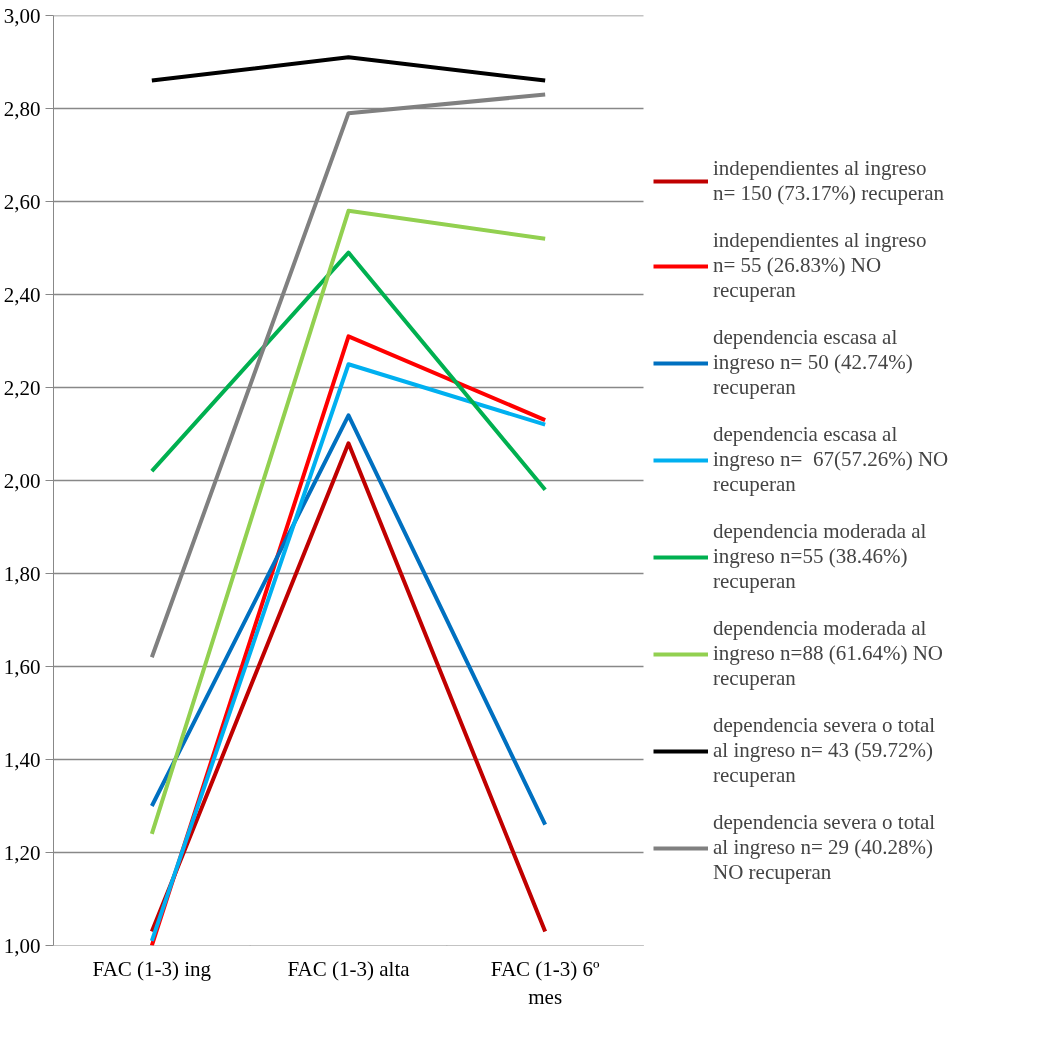 The image size is (1053, 1038). What do you see at coordinates (22, 15) in the screenshot?
I see `y-tick-label: 3,00` at bounding box center [22, 15].